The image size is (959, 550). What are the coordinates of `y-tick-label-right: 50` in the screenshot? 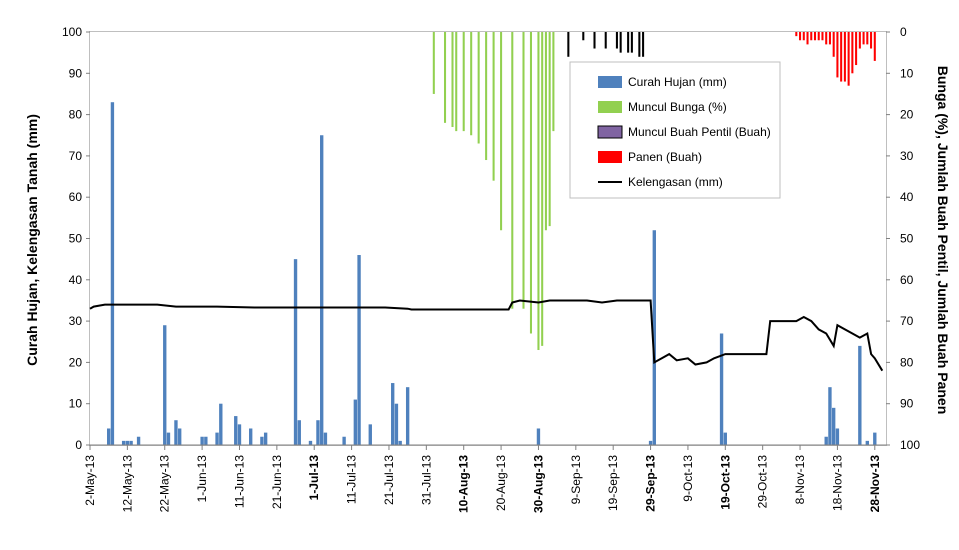 It's located at (907, 239).